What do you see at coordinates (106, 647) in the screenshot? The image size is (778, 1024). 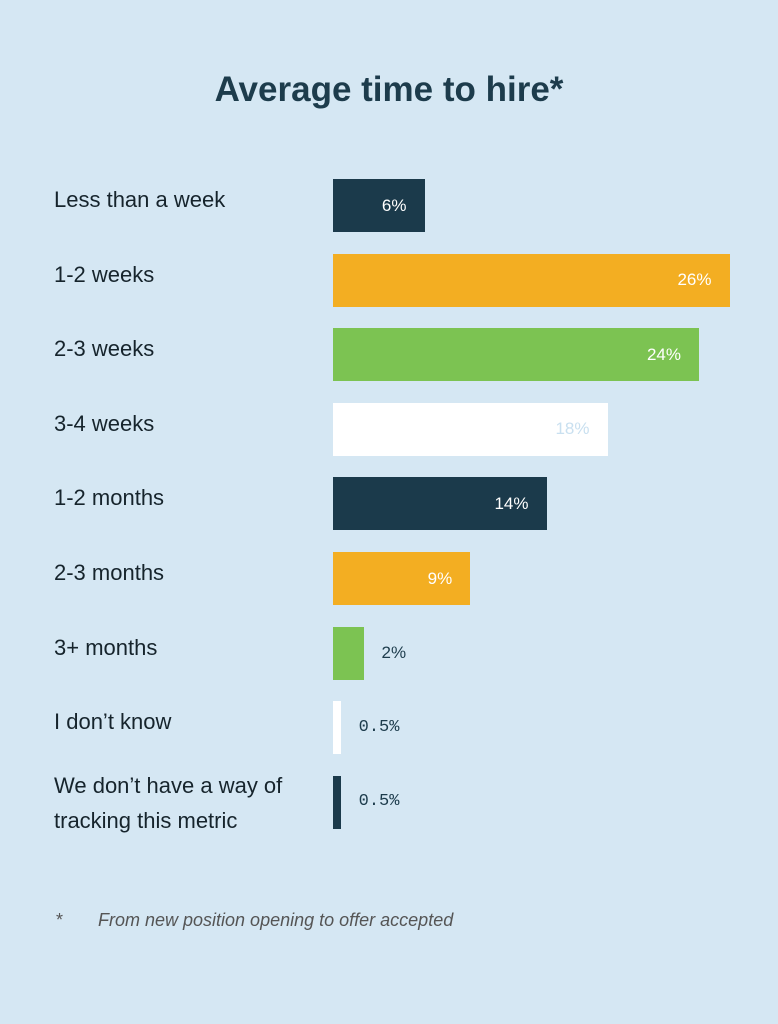 I see `cat: 3+ months` at bounding box center [106, 647].